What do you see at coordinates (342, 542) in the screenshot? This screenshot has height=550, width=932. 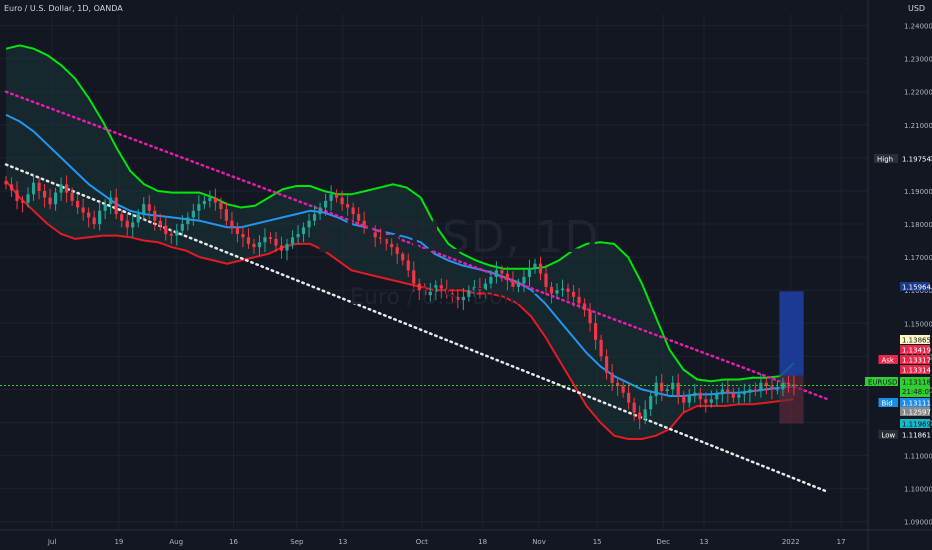 I see `x-tick-label: 13` at bounding box center [342, 542].